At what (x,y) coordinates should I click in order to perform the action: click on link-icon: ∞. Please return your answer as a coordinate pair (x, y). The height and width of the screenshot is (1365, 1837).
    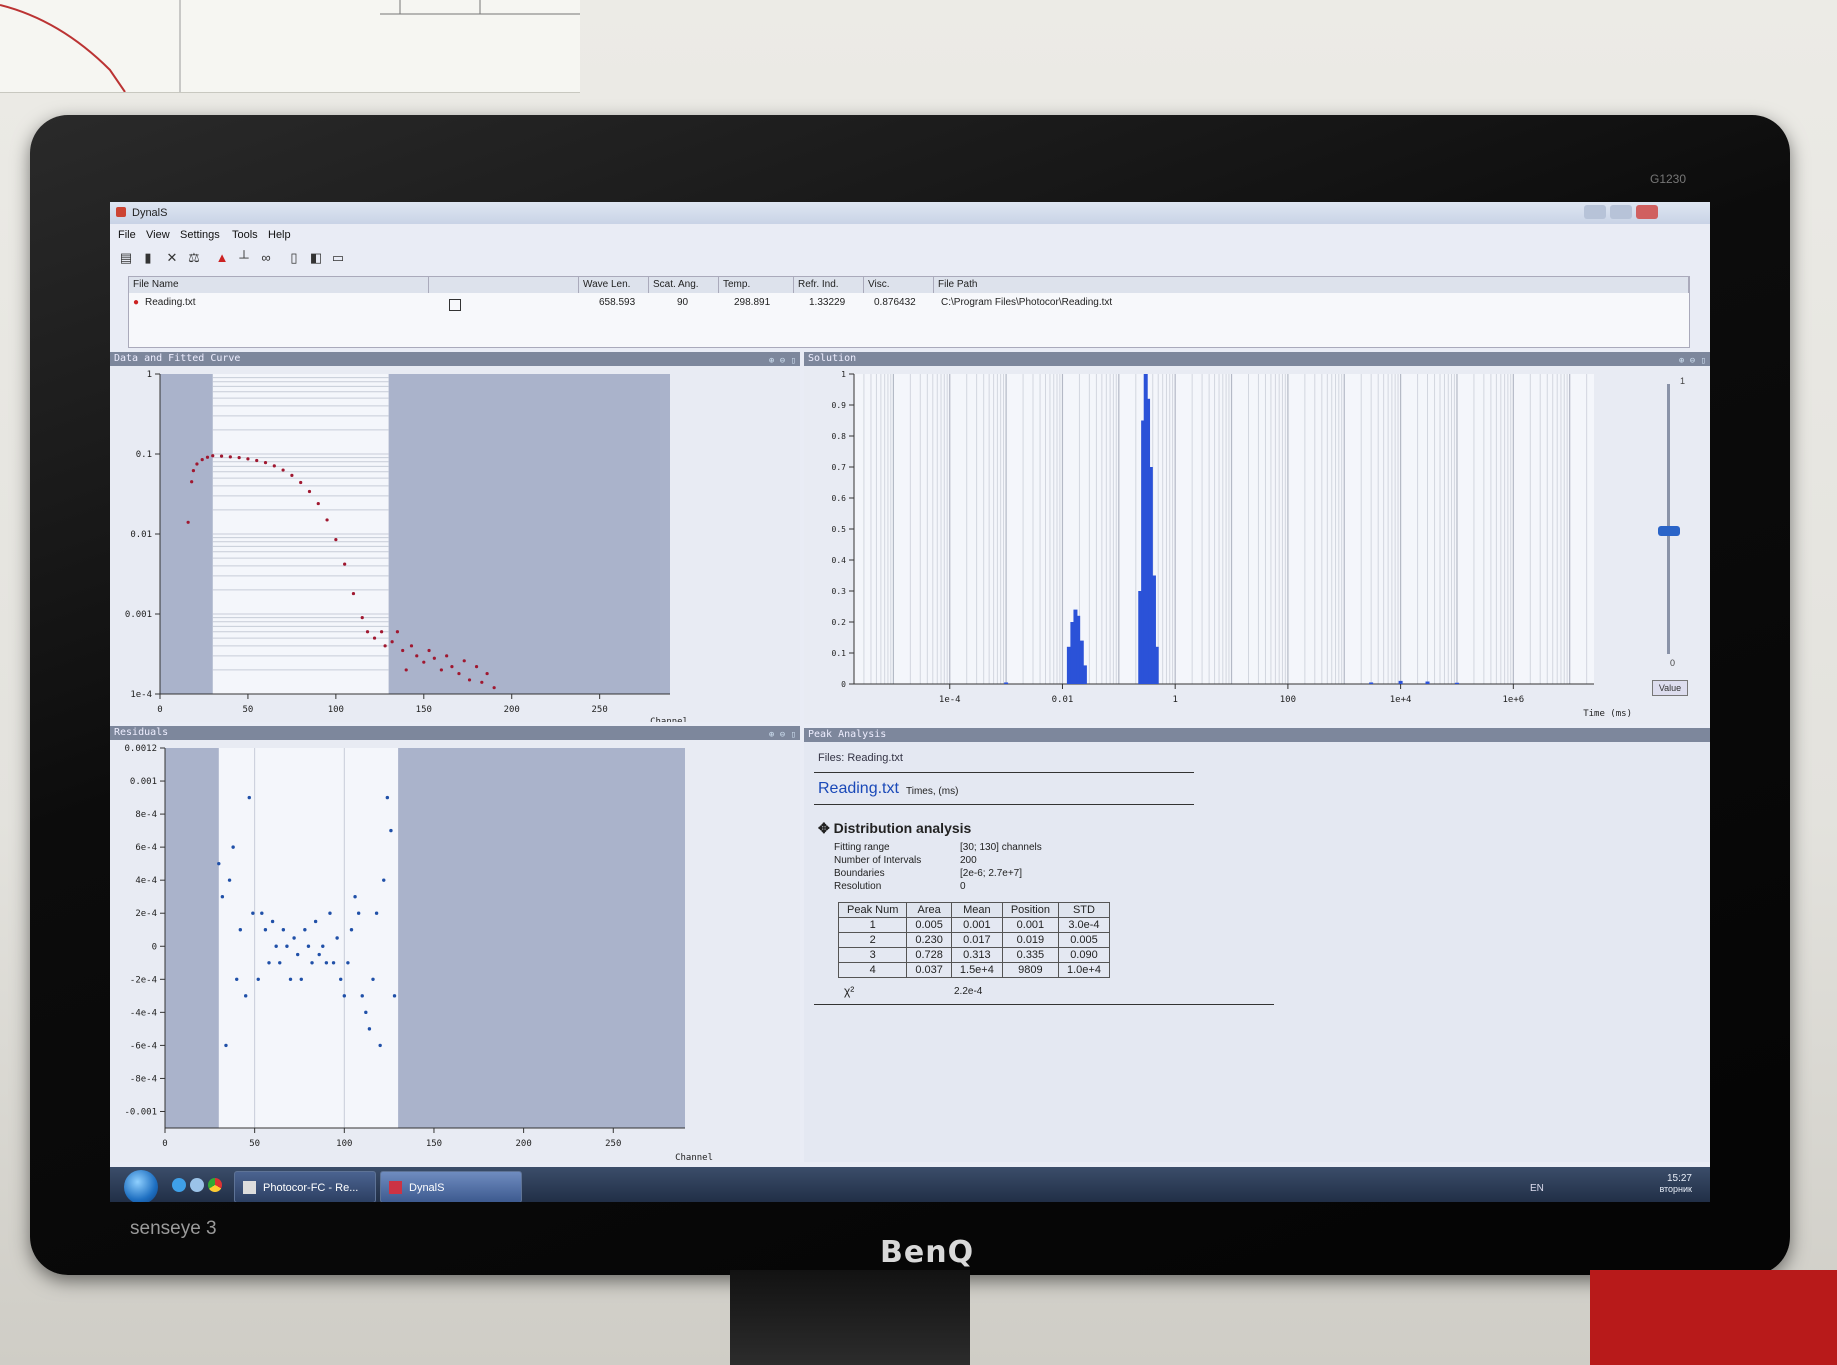
    Looking at the image, I should click on (266, 257).